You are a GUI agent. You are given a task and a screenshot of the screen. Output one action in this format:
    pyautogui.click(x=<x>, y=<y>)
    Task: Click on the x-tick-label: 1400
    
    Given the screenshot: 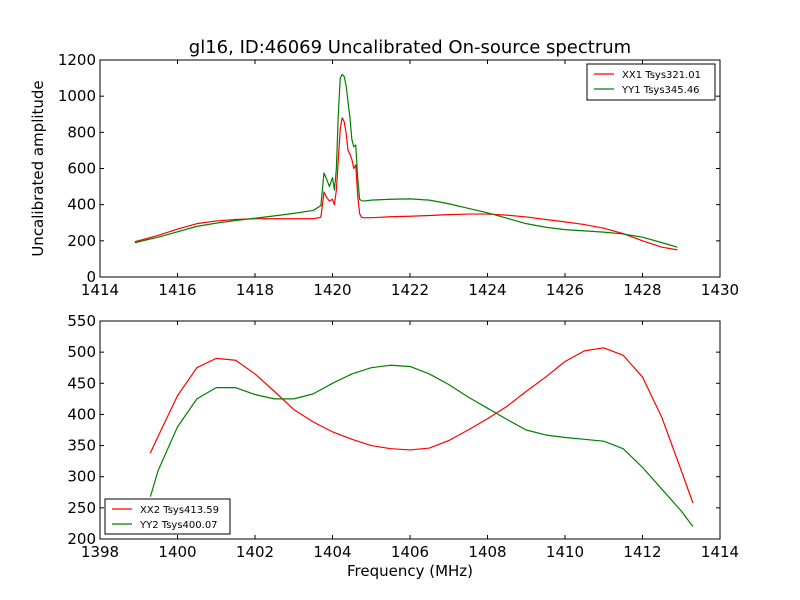 What is the action you would take?
    pyautogui.click(x=177, y=552)
    